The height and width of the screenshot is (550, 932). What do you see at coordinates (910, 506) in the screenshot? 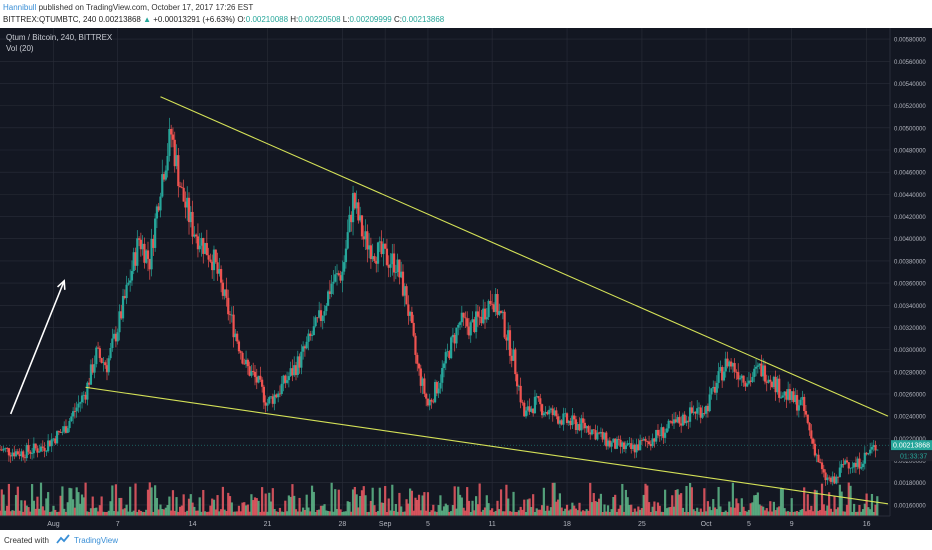
I see `price-tick-label: 0.00160000` at bounding box center [910, 506].